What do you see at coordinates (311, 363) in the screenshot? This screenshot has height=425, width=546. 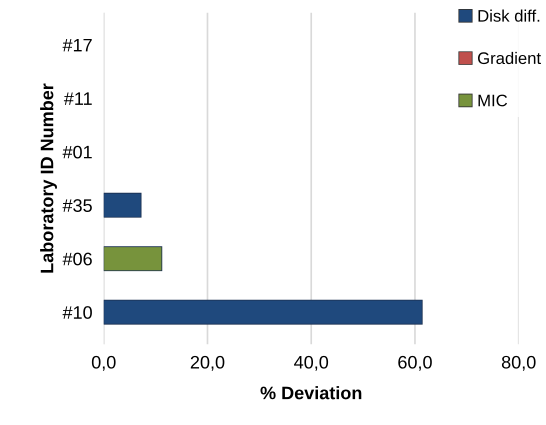 I see `x-tick-label: 40,0` at bounding box center [311, 363].